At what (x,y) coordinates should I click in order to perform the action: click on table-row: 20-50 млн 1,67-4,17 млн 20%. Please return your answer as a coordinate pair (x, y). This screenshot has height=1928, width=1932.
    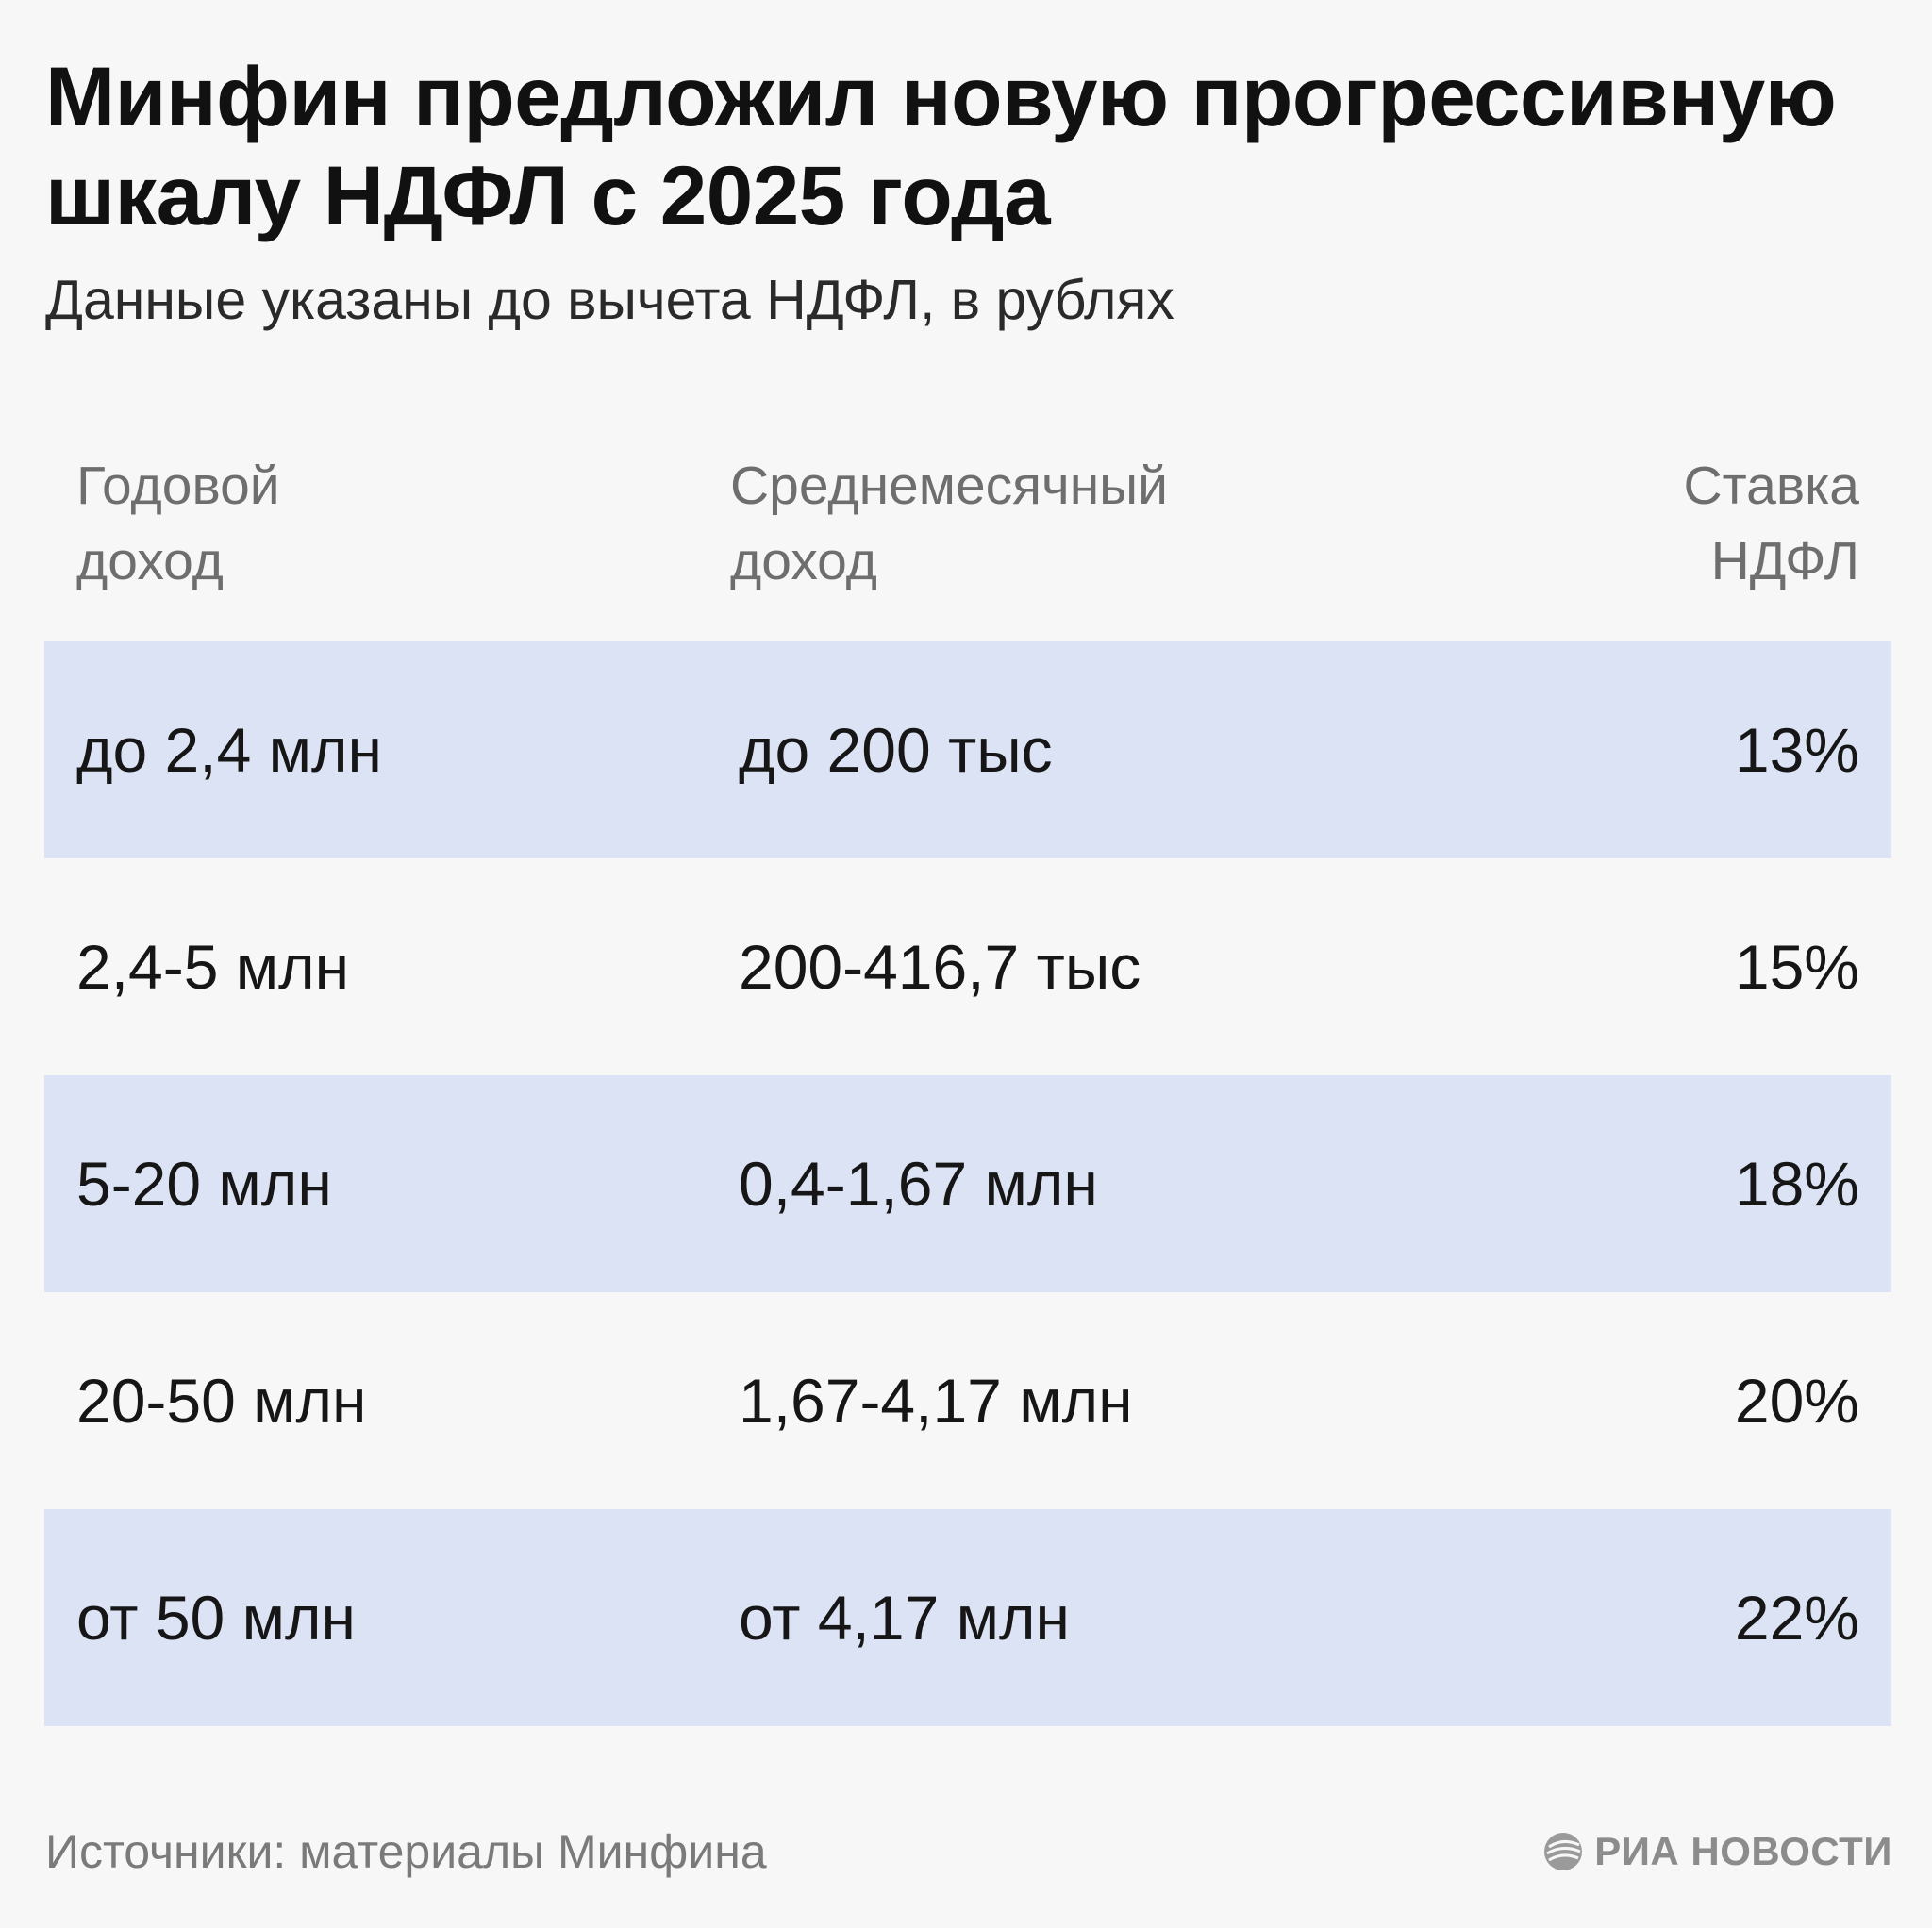
    Looking at the image, I should click on (967, 1400).